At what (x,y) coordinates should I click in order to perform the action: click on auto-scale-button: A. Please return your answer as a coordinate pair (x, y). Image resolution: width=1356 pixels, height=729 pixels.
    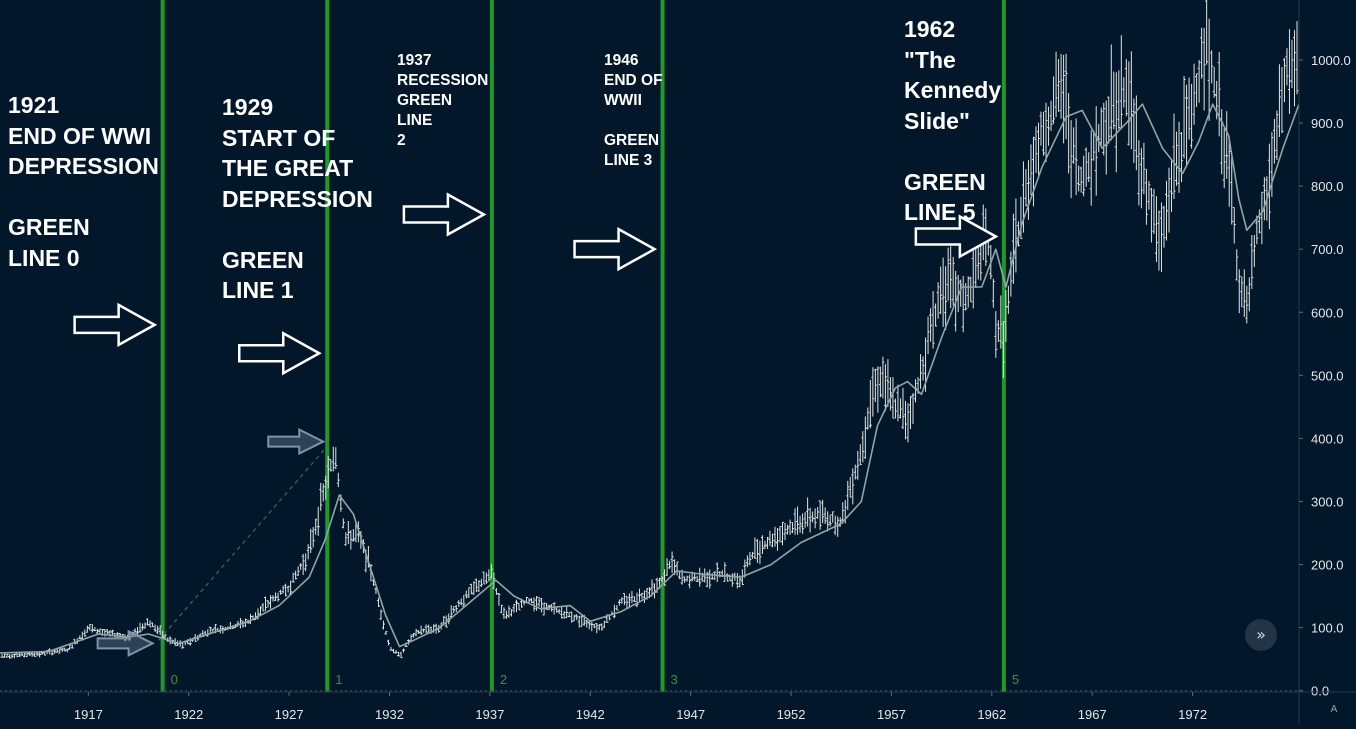
    Looking at the image, I should click on (1334, 709).